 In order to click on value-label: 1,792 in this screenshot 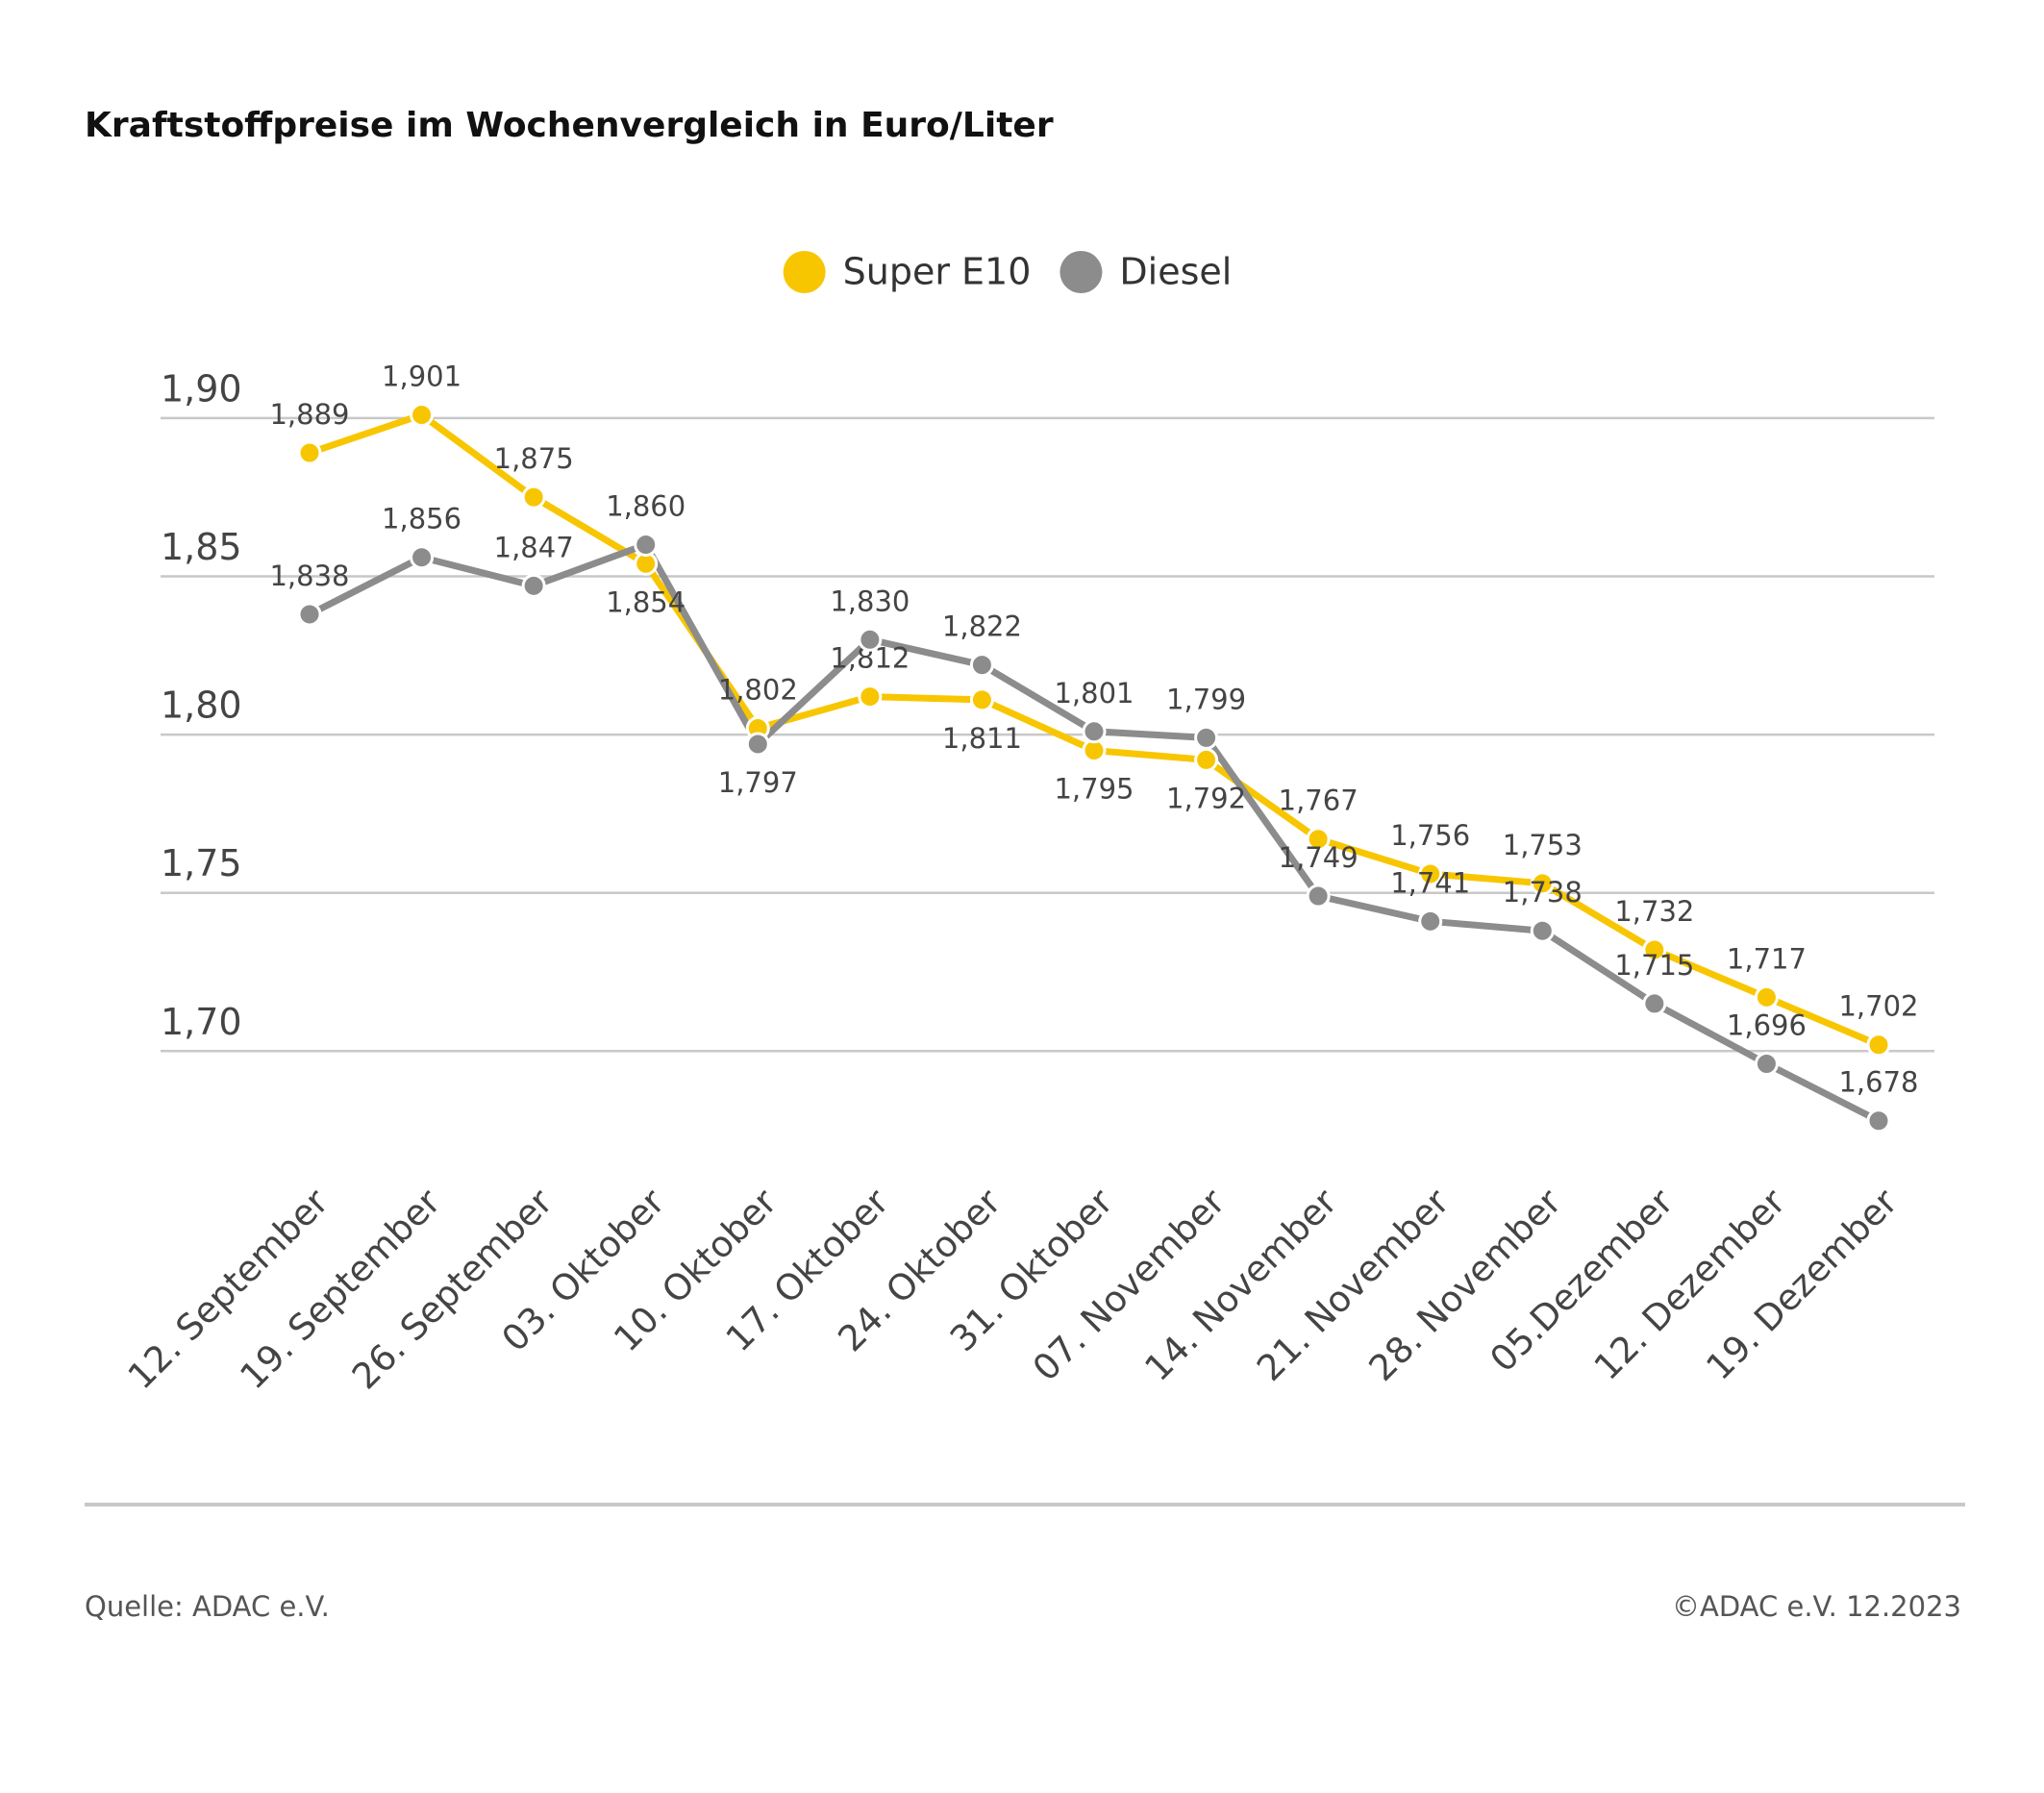, I will do `click(1206, 798)`.